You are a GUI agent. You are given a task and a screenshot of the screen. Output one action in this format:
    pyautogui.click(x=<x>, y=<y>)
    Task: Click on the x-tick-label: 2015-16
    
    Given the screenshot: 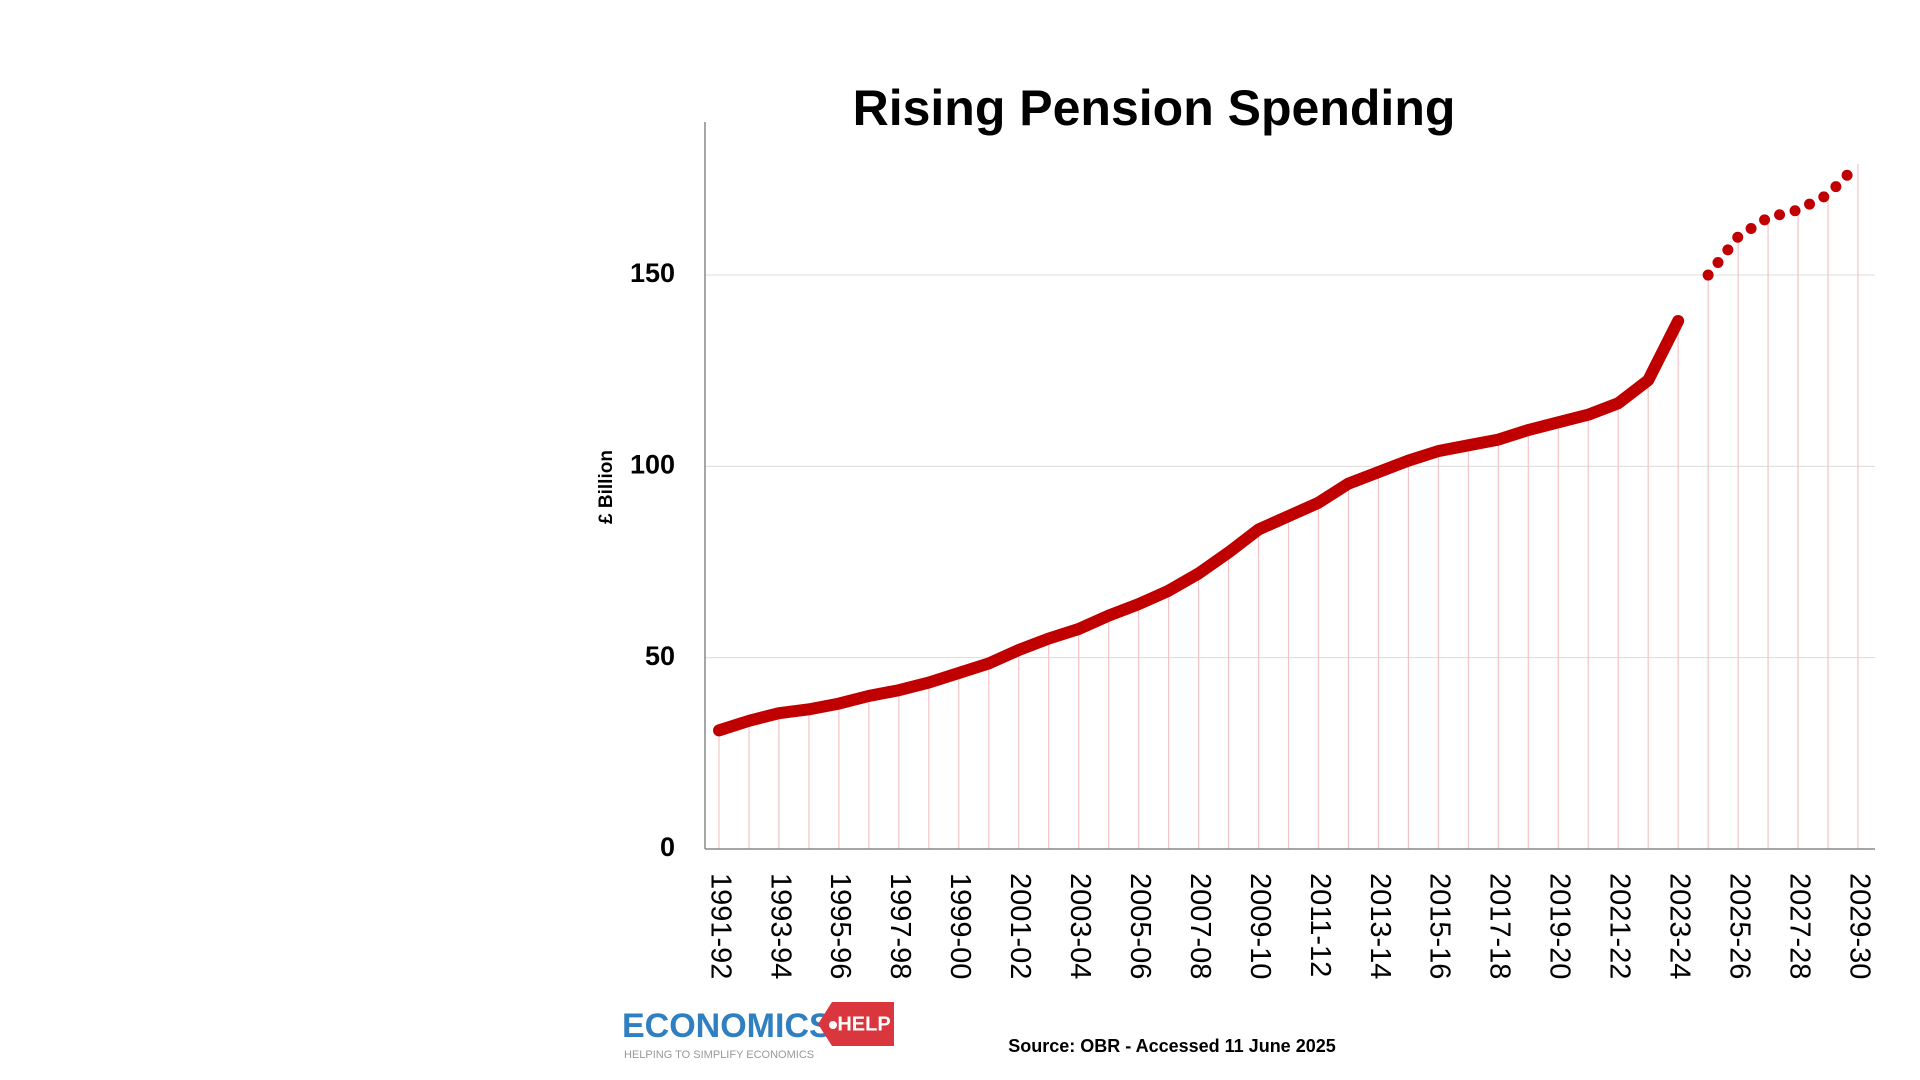 What is the action you would take?
    pyautogui.click(x=1440, y=926)
    